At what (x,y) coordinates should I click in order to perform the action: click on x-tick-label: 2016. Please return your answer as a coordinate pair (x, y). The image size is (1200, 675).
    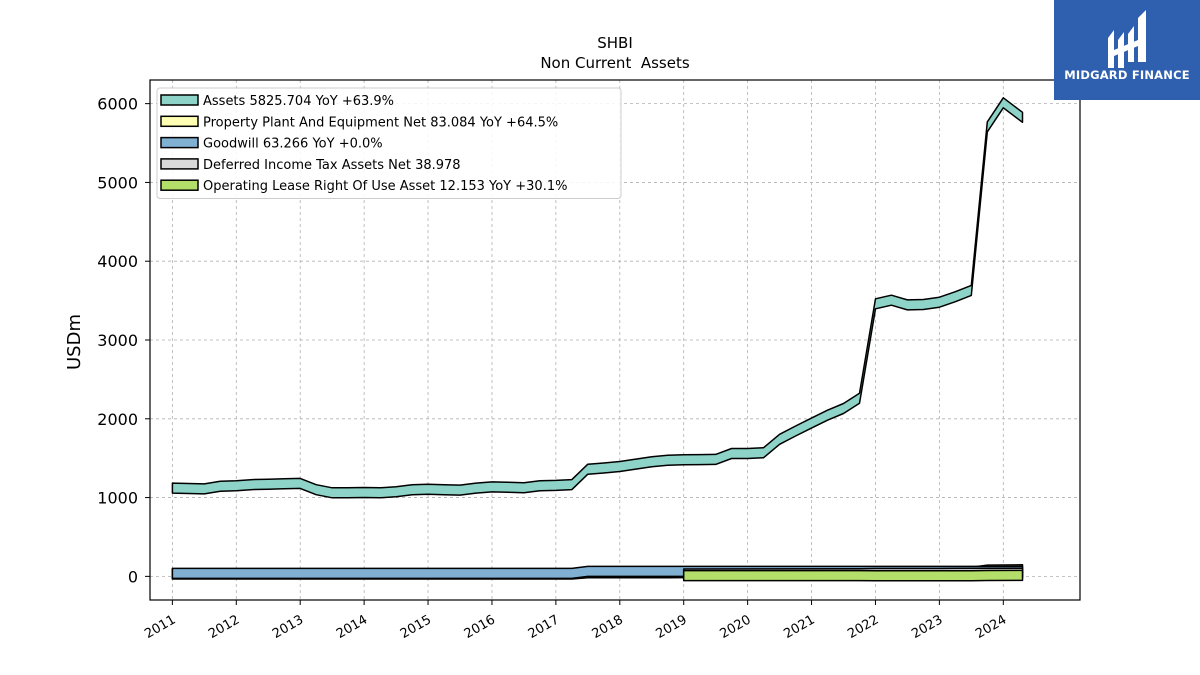
    Looking at the image, I should click on (480, 627).